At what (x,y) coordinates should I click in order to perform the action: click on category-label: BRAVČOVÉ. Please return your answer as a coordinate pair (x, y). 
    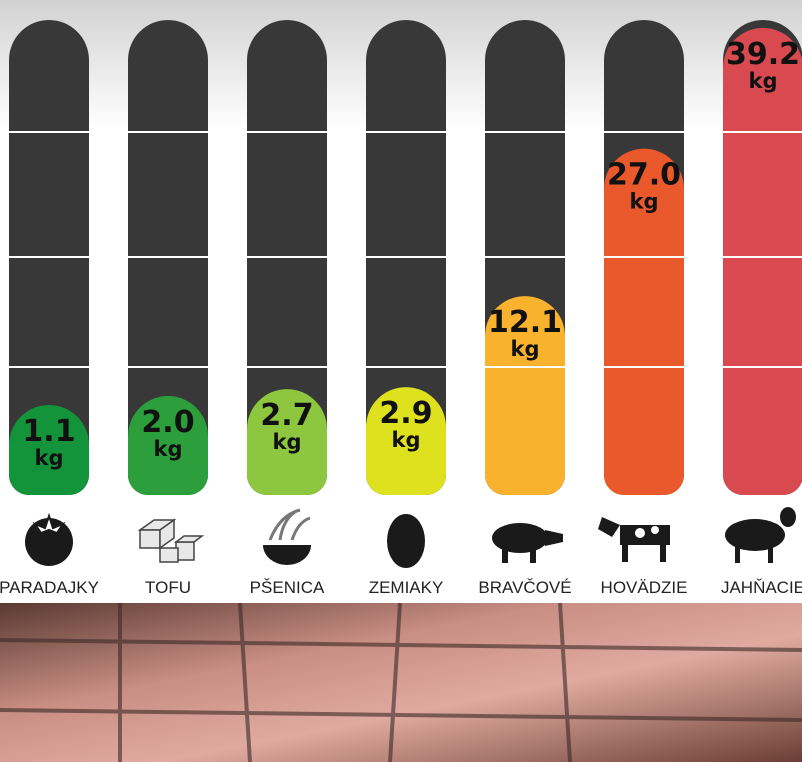
    Looking at the image, I should click on (524, 587).